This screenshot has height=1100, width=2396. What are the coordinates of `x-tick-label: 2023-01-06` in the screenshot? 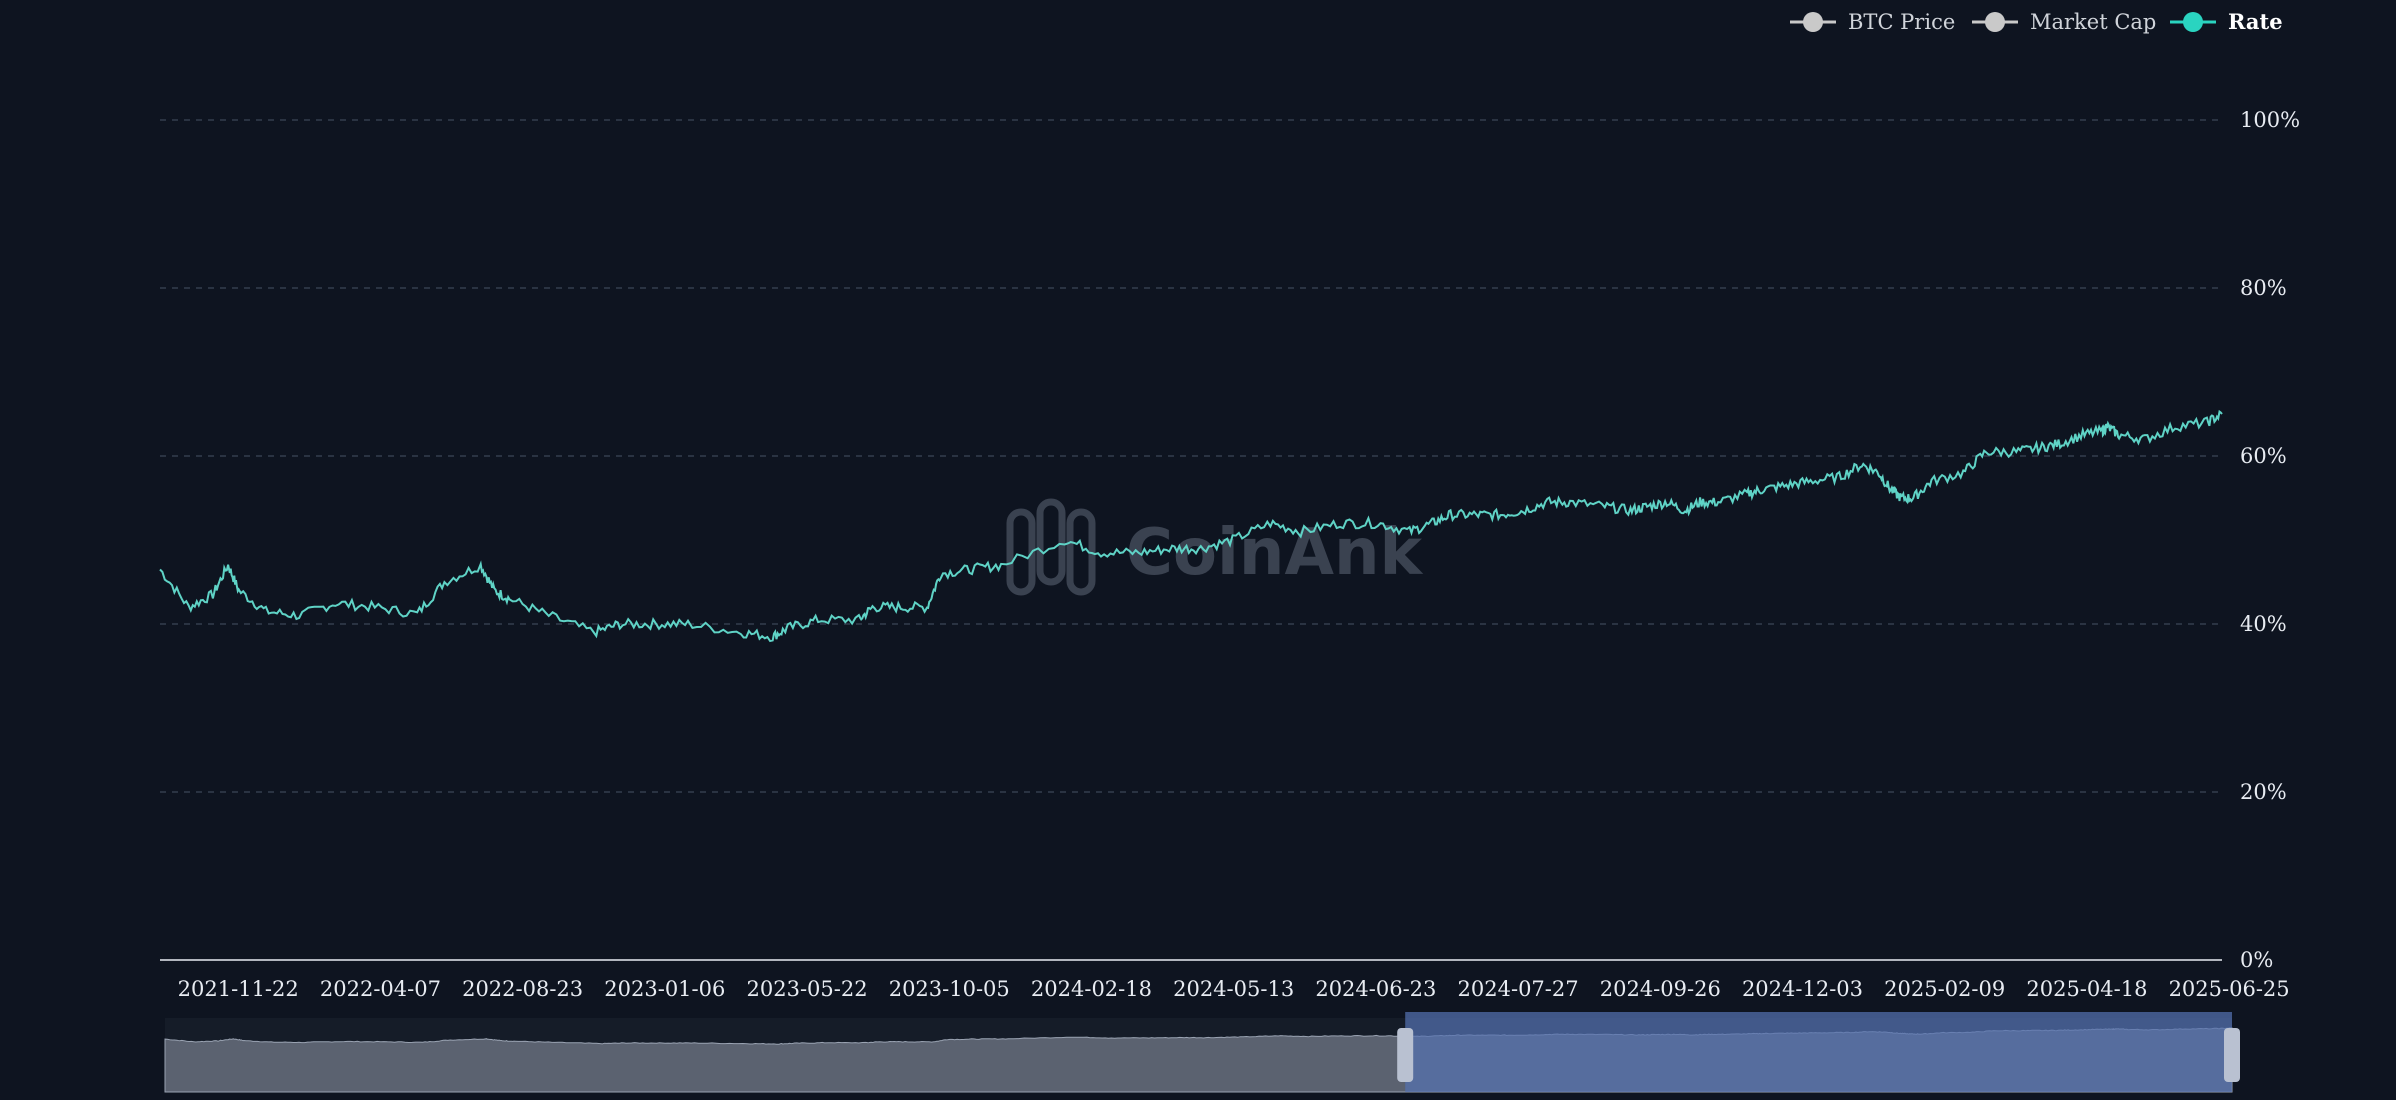 It's located at (664, 989).